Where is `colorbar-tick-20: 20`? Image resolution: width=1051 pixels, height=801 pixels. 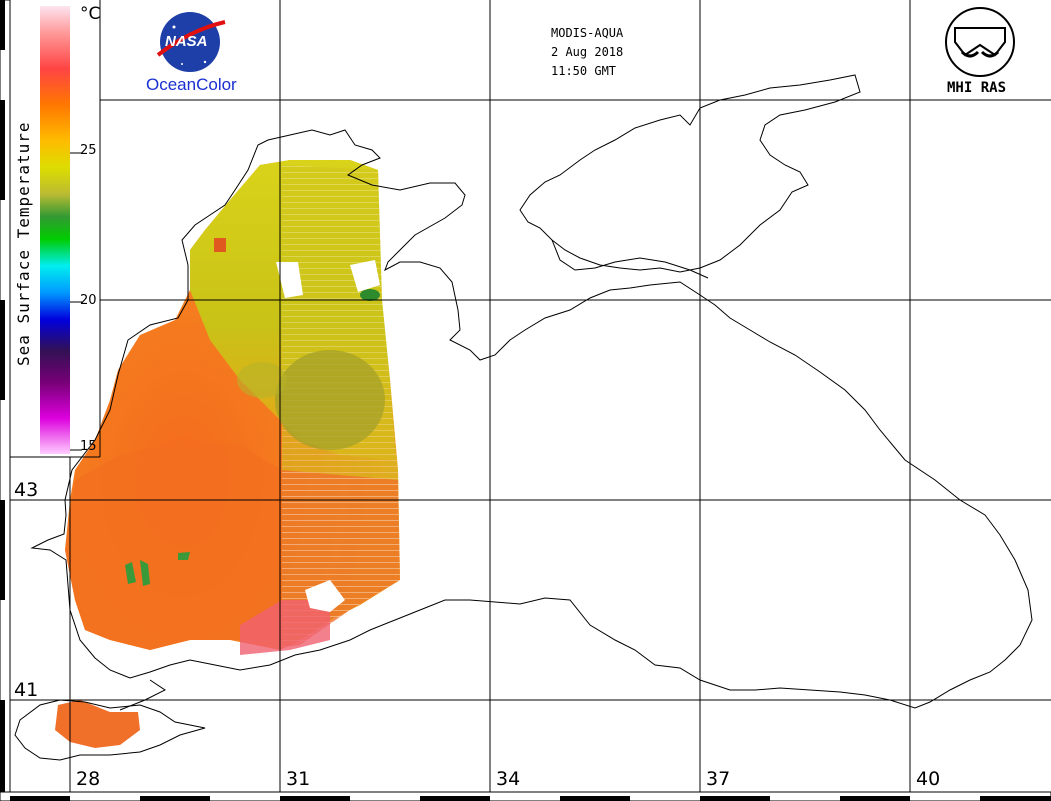
colorbar-tick-20: 20 is located at coordinates (88, 300).